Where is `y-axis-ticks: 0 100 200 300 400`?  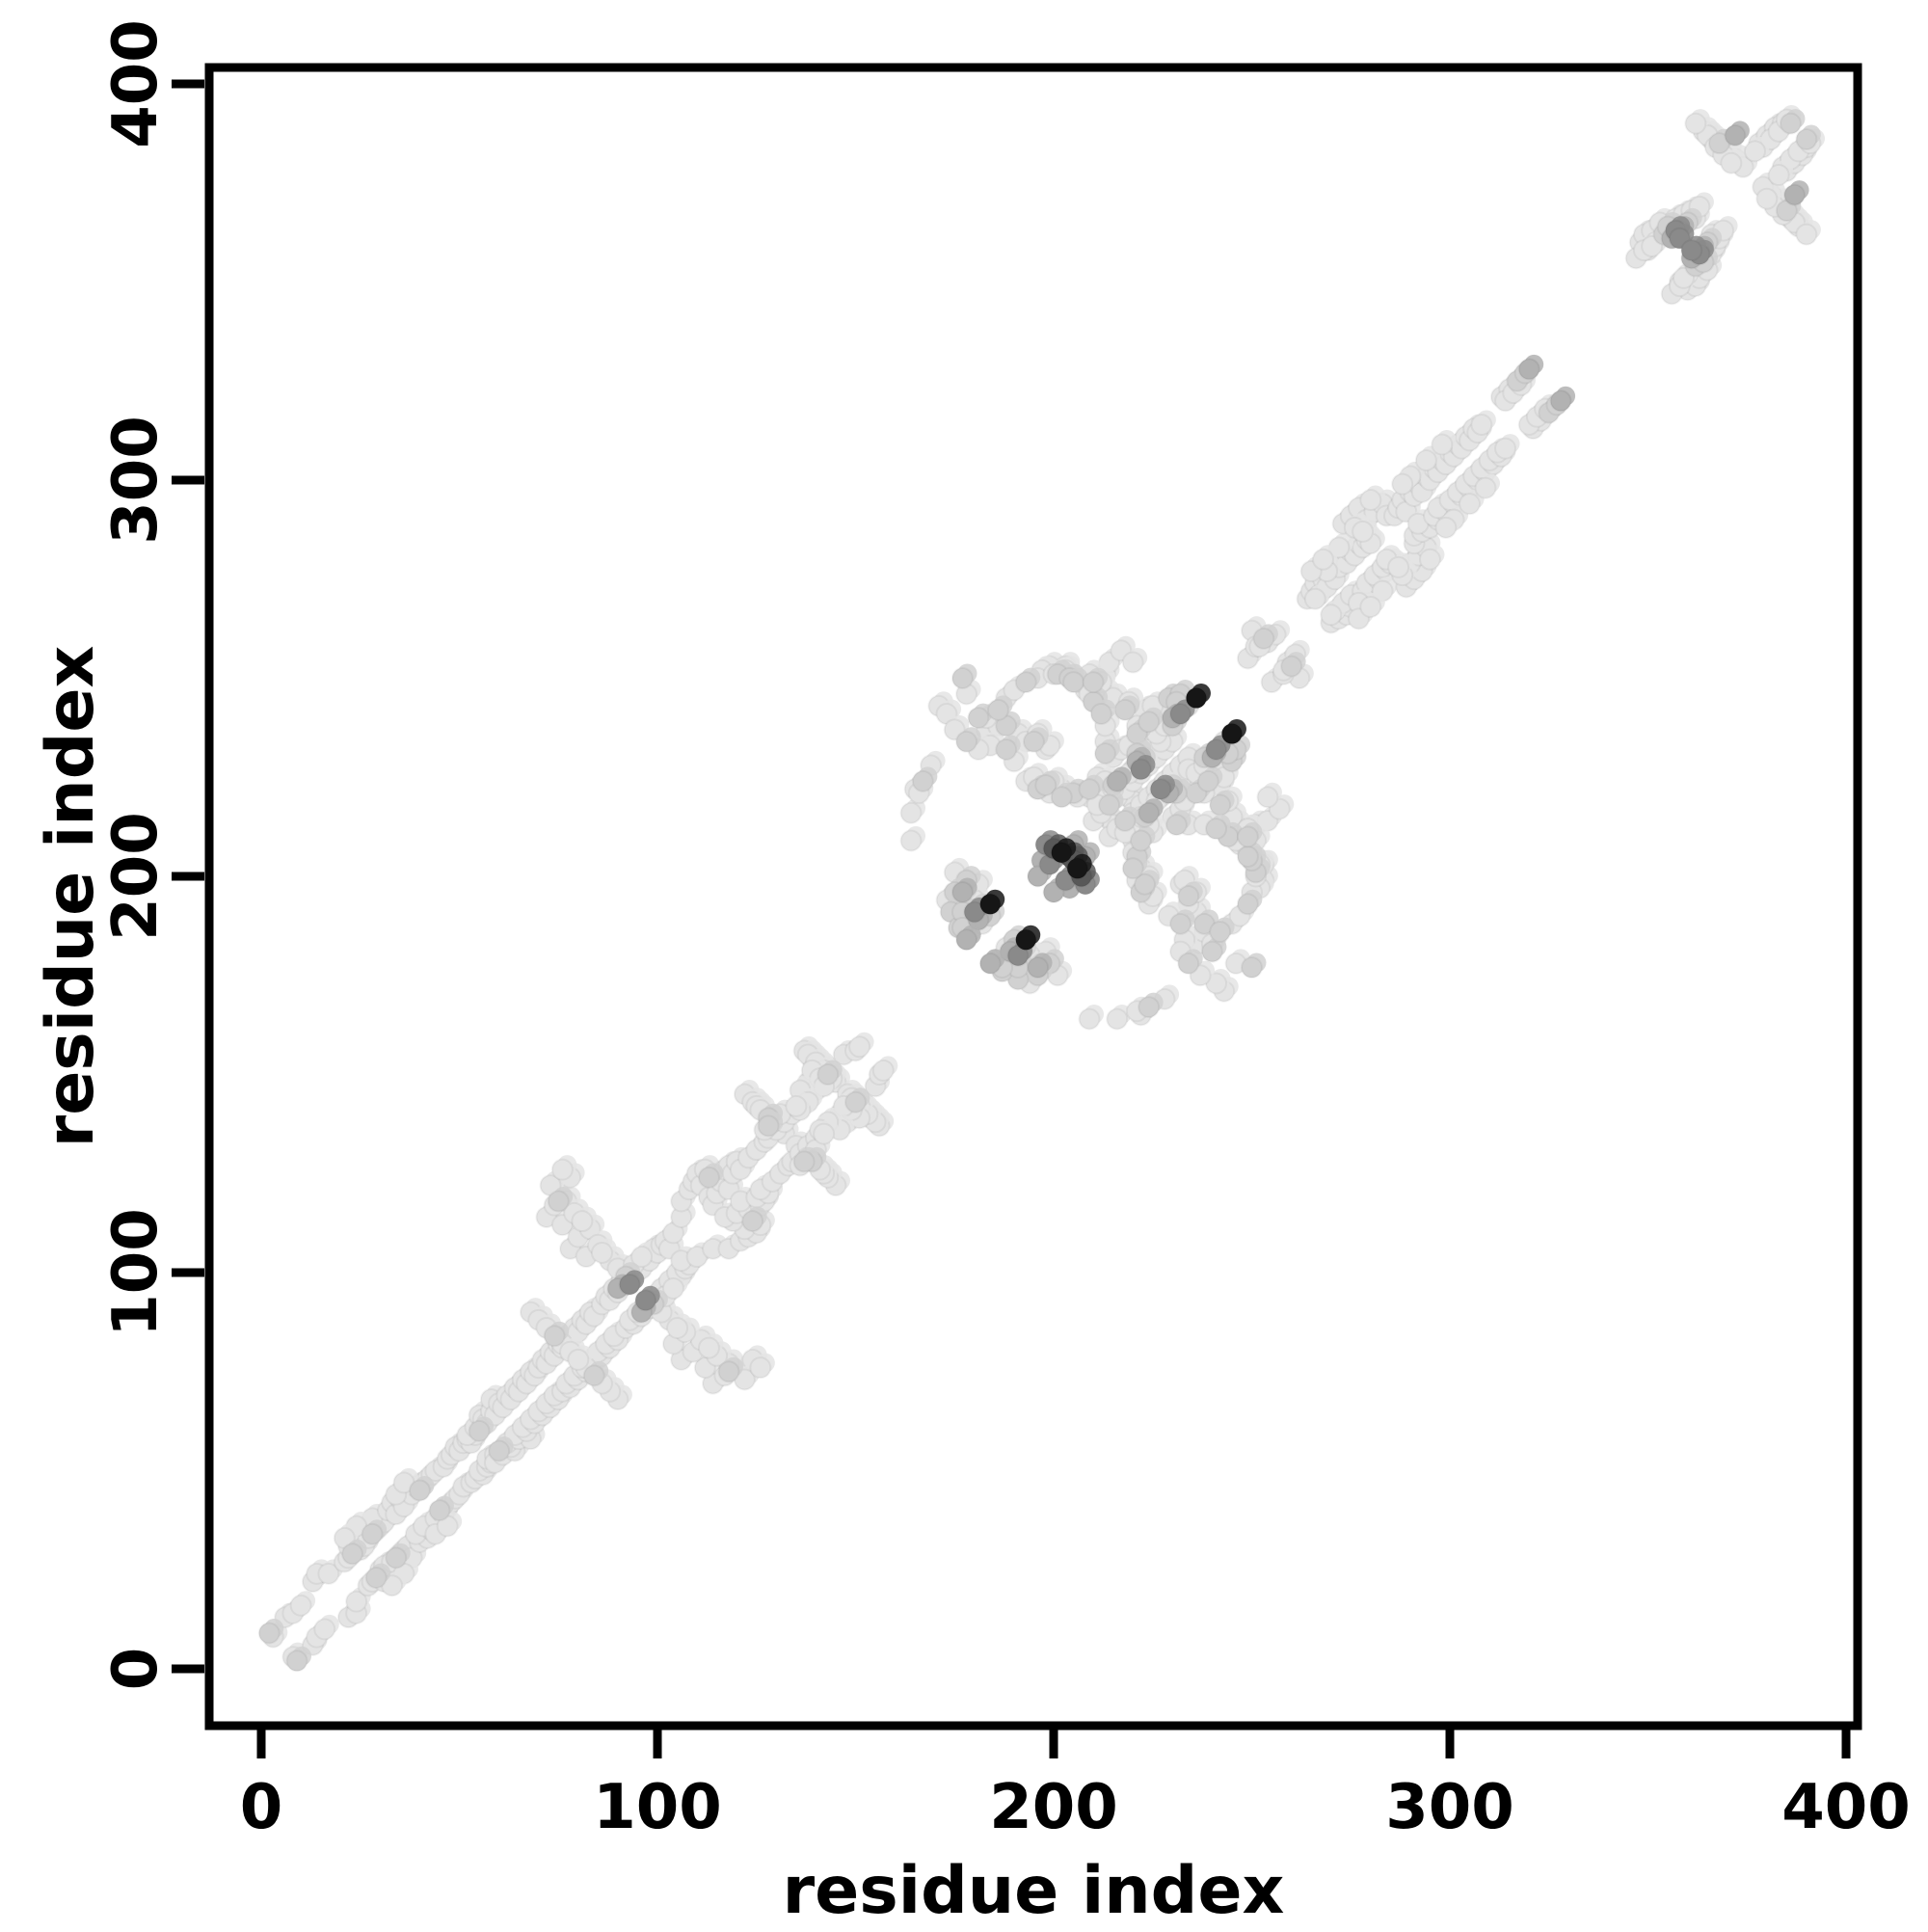 y-axis-ticks: 0 100 200 300 400 is located at coordinates (152, 855).